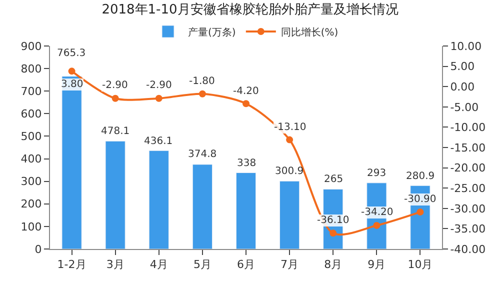 The width and height of the screenshot is (500, 283). What do you see at coordinates (420, 199) in the screenshot?
I see `data-label: -30.90` at bounding box center [420, 199].